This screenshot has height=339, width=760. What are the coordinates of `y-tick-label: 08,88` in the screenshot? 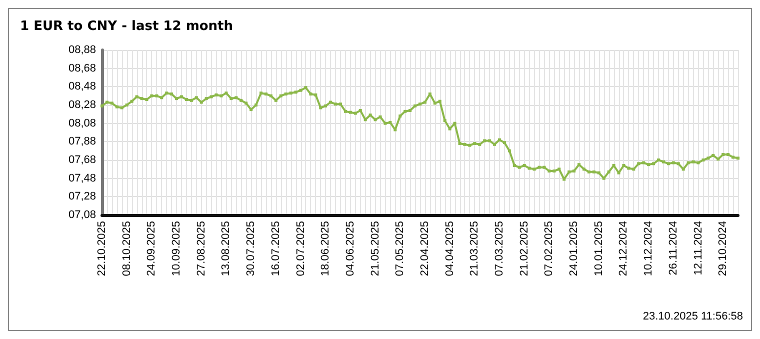 It's located at (82, 50).